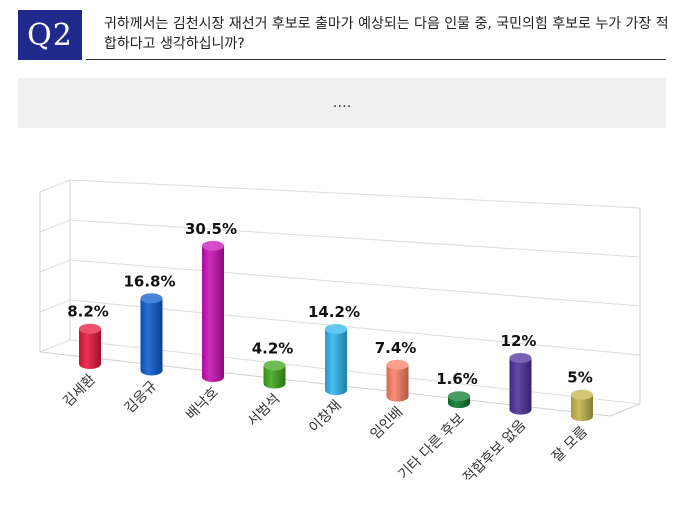  I want to click on bar-value-label: 5%, so click(579, 378).